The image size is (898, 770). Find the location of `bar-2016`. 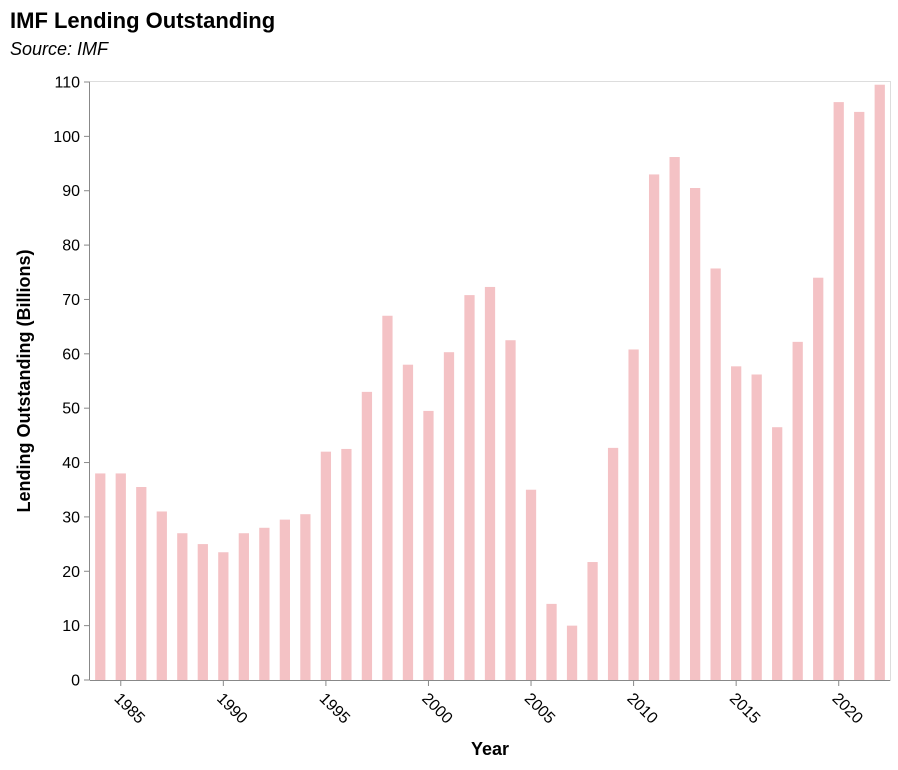

bar-2016 is located at coordinates (756, 527).